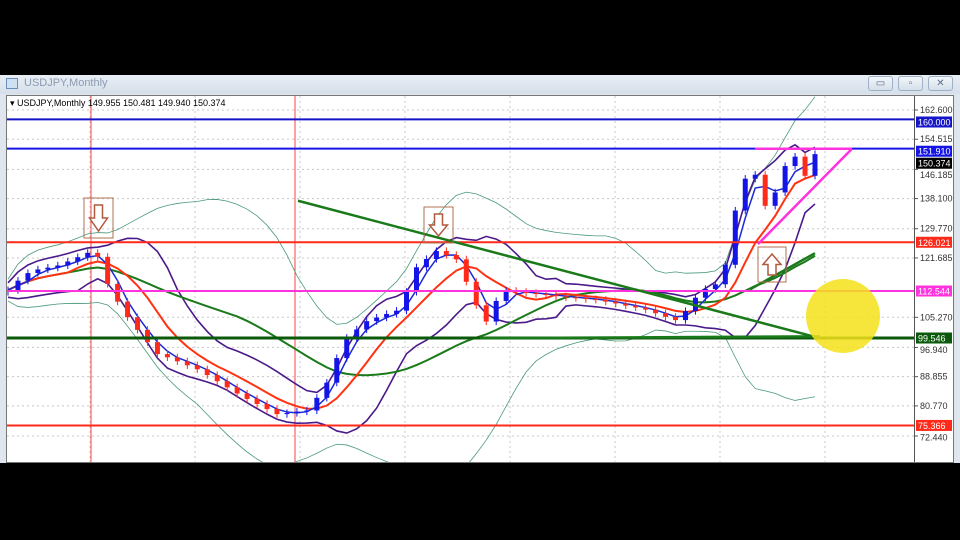 The image size is (960, 540). I want to click on down-arrow-icon, so click(98, 218).